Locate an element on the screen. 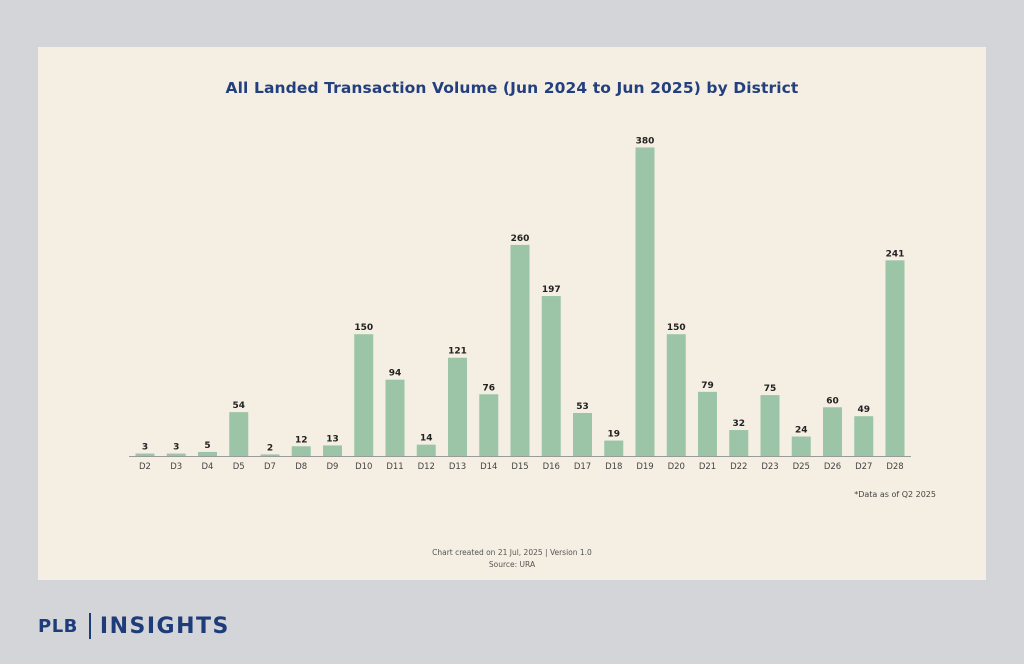 The width and height of the screenshot is (1024, 664). bar-d28 is located at coordinates (895, 358).